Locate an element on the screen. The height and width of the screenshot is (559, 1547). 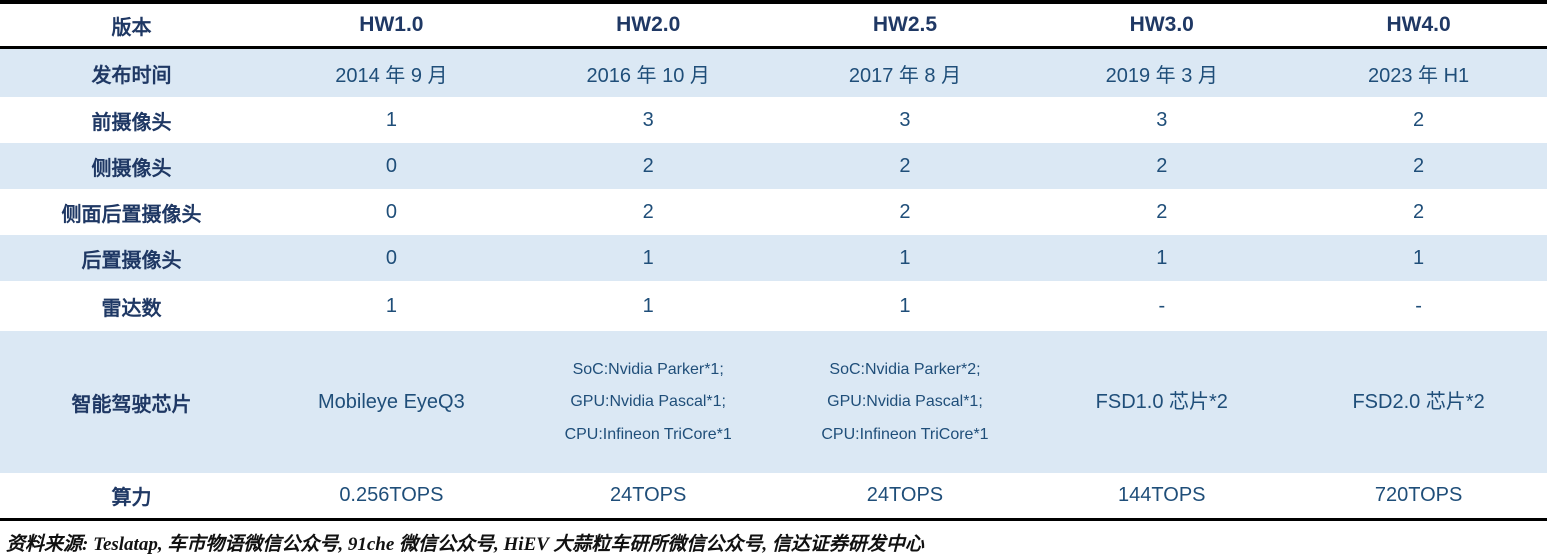
row-label: 算力 is located at coordinates (131, 497).